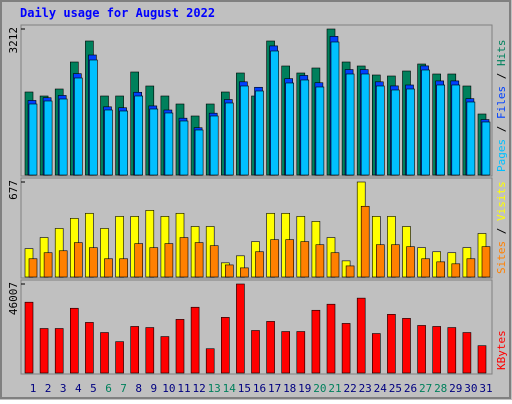  Describe the element at coordinates (501, 53) in the screenshot. I see `legend-entry: Hits` at that location.